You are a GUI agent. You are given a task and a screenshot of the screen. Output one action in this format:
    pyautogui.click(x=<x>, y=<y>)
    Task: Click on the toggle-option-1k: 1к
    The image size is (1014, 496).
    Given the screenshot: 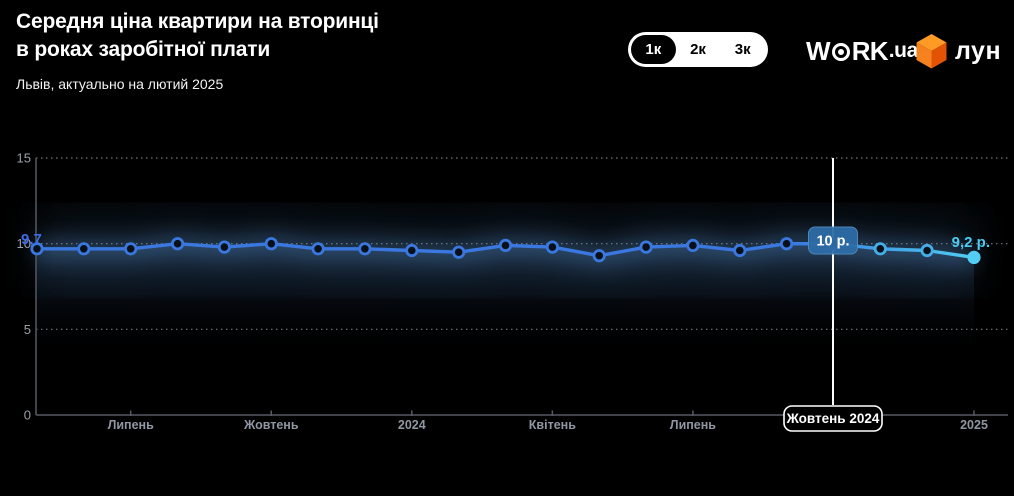 What is the action you would take?
    pyautogui.click(x=653, y=49)
    